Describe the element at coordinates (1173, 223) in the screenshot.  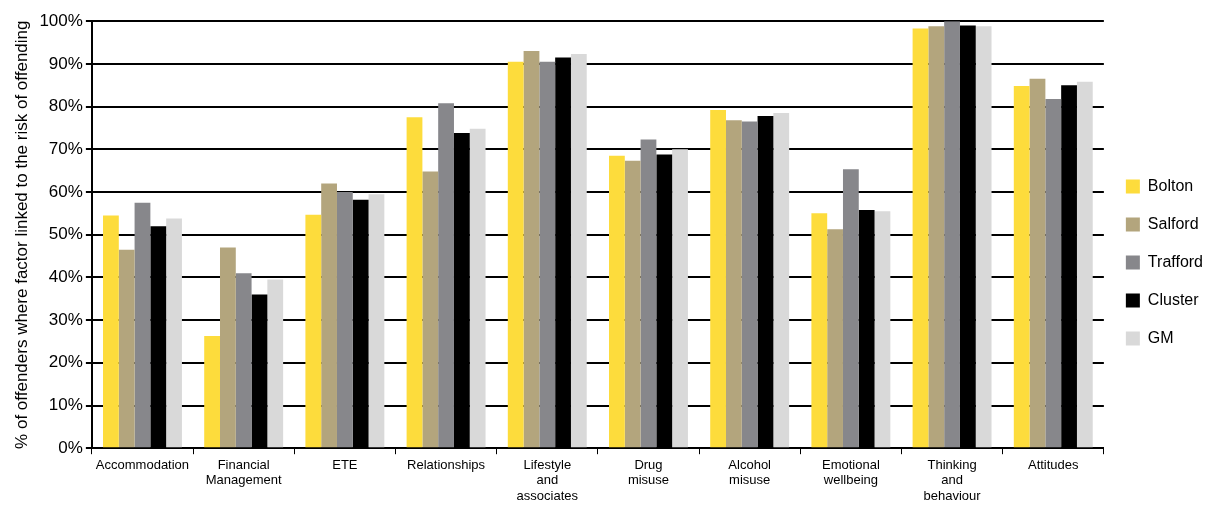
I see `legend-label: Salford` at that location.